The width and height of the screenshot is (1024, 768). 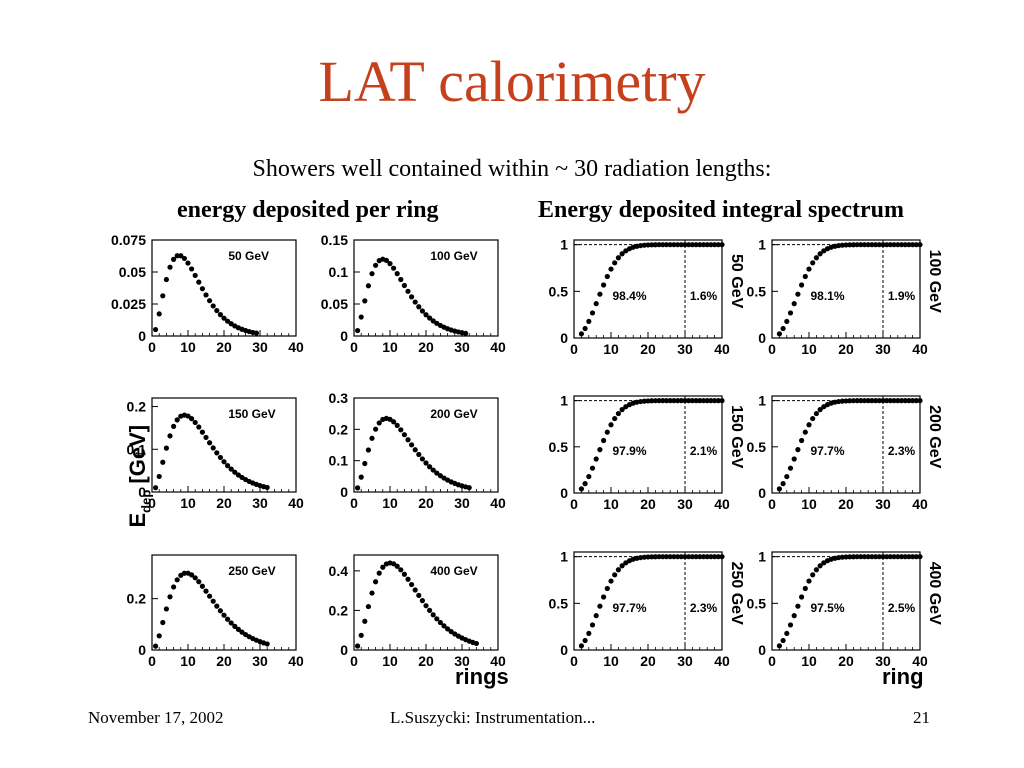 What do you see at coordinates (137, 407) in the screenshot?
I see `ring-chart-ytick-label: 0.2` at bounding box center [137, 407].